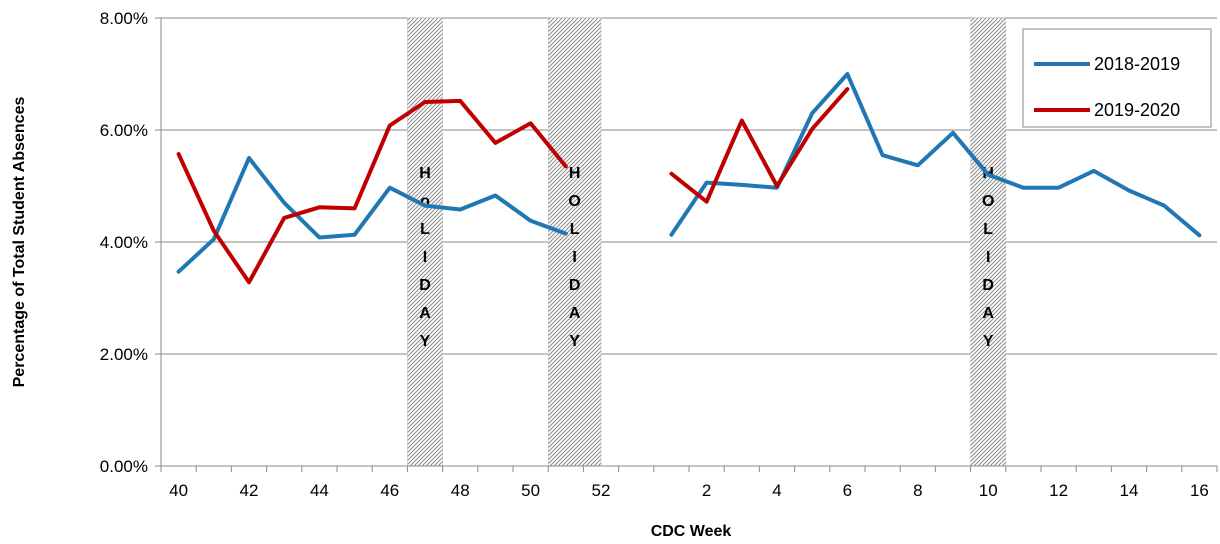 This screenshot has width=1220, height=544. I want to click on x-tick-label: 14, so click(1129, 490).